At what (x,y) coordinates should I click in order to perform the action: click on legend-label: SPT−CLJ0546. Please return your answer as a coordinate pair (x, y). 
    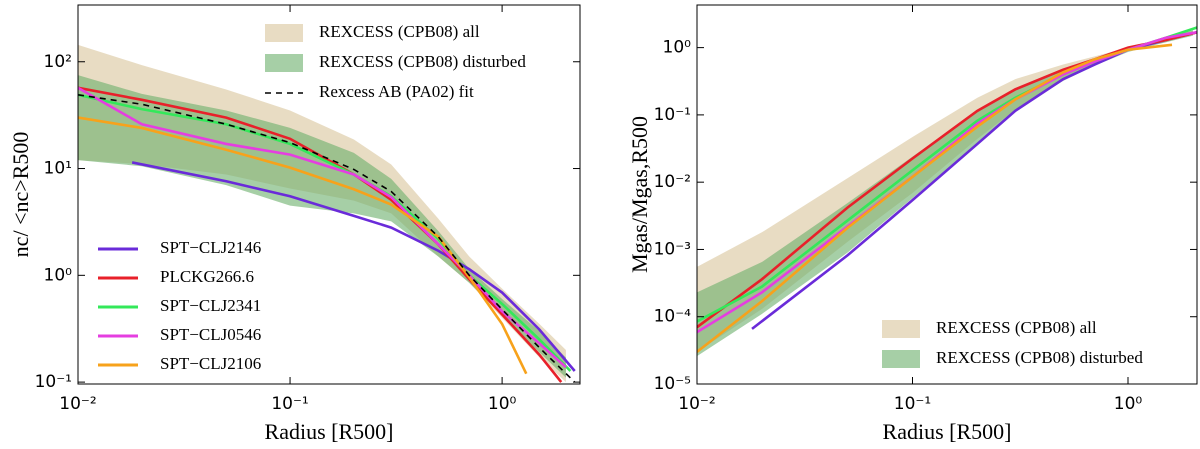
    Looking at the image, I should click on (210, 334).